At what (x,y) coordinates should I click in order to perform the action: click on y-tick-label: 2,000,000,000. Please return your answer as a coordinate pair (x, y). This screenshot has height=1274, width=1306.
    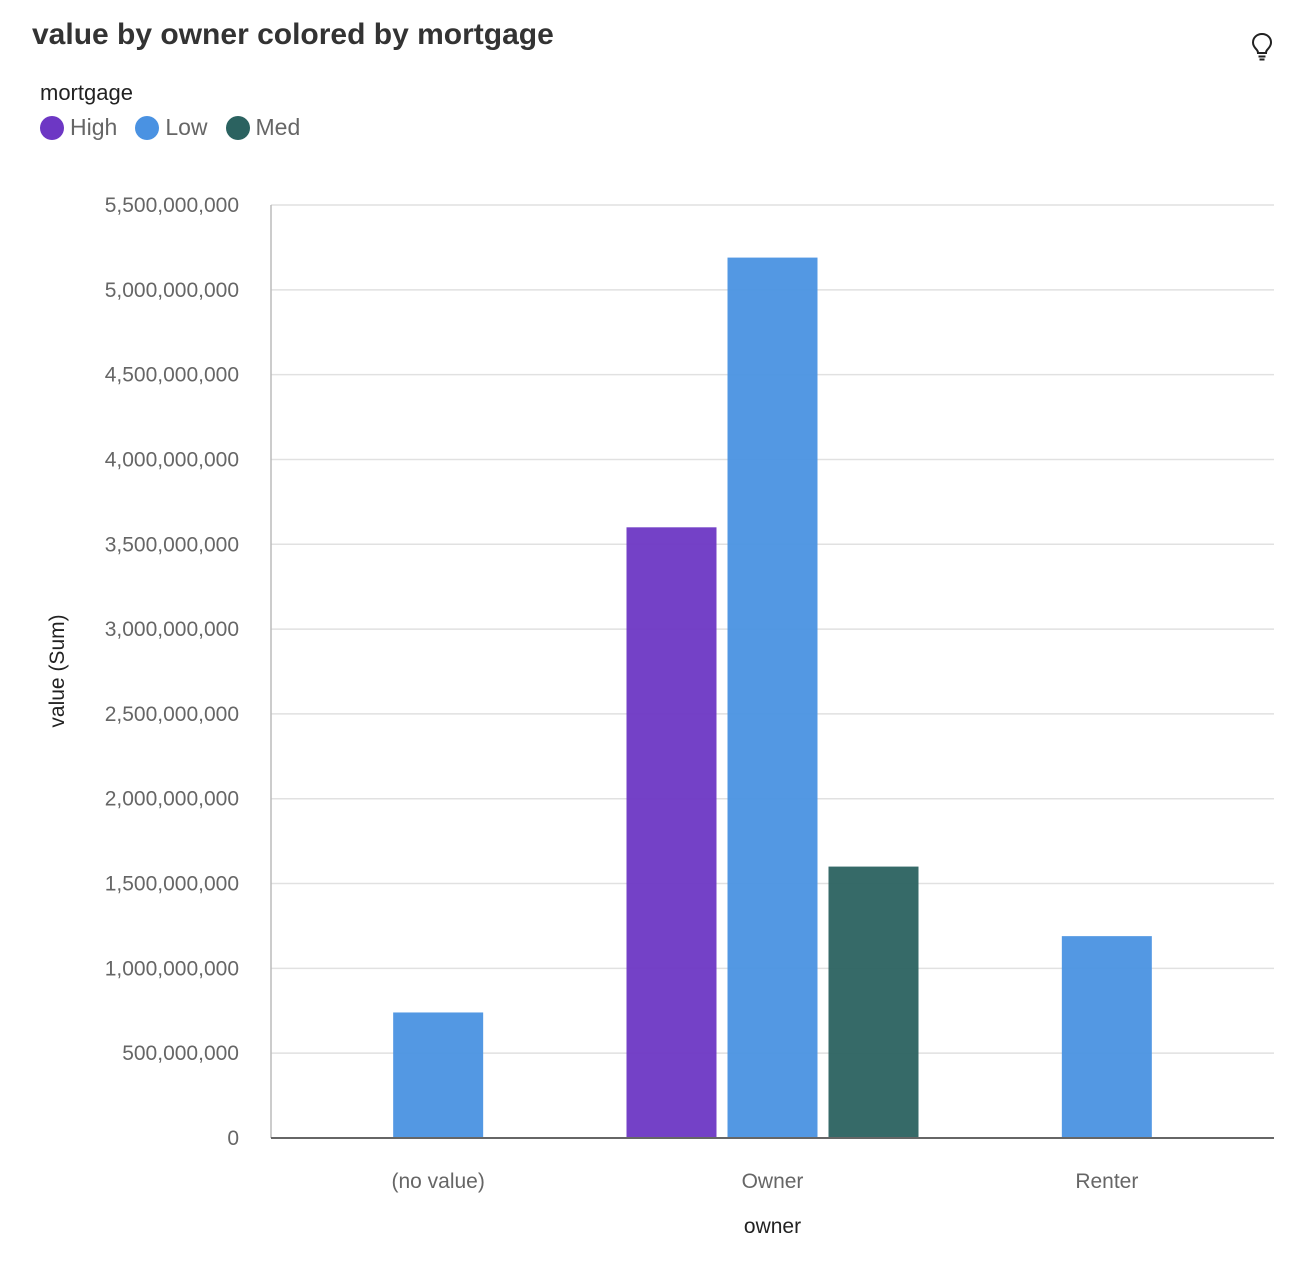
    Looking at the image, I should click on (172, 799).